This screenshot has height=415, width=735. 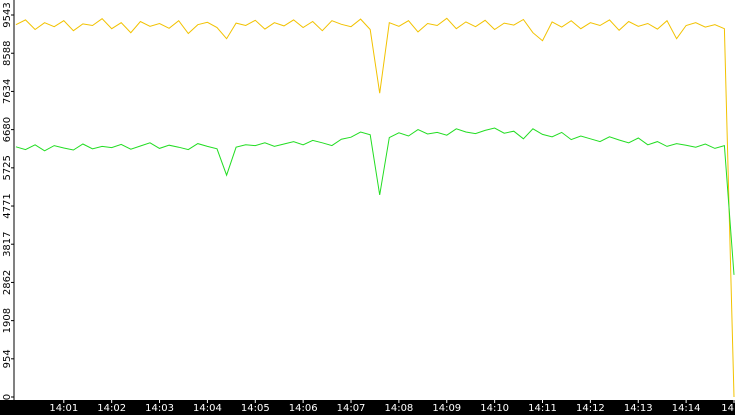 What do you see at coordinates (7, 14) in the screenshot?
I see `y-tick-label: 9543` at bounding box center [7, 14].